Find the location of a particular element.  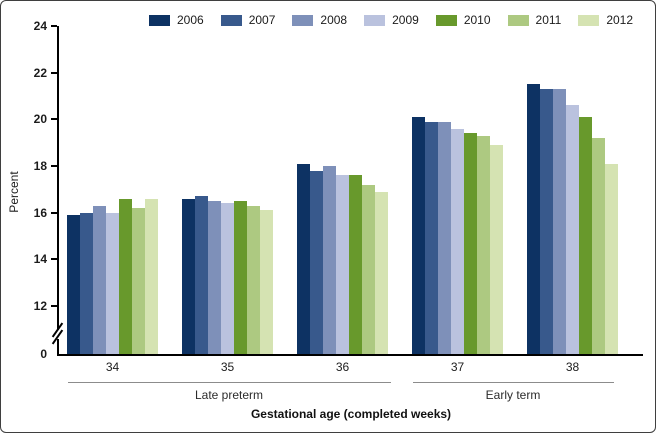

y-tick-label-20: 20 is located at coordinates (40, 119).